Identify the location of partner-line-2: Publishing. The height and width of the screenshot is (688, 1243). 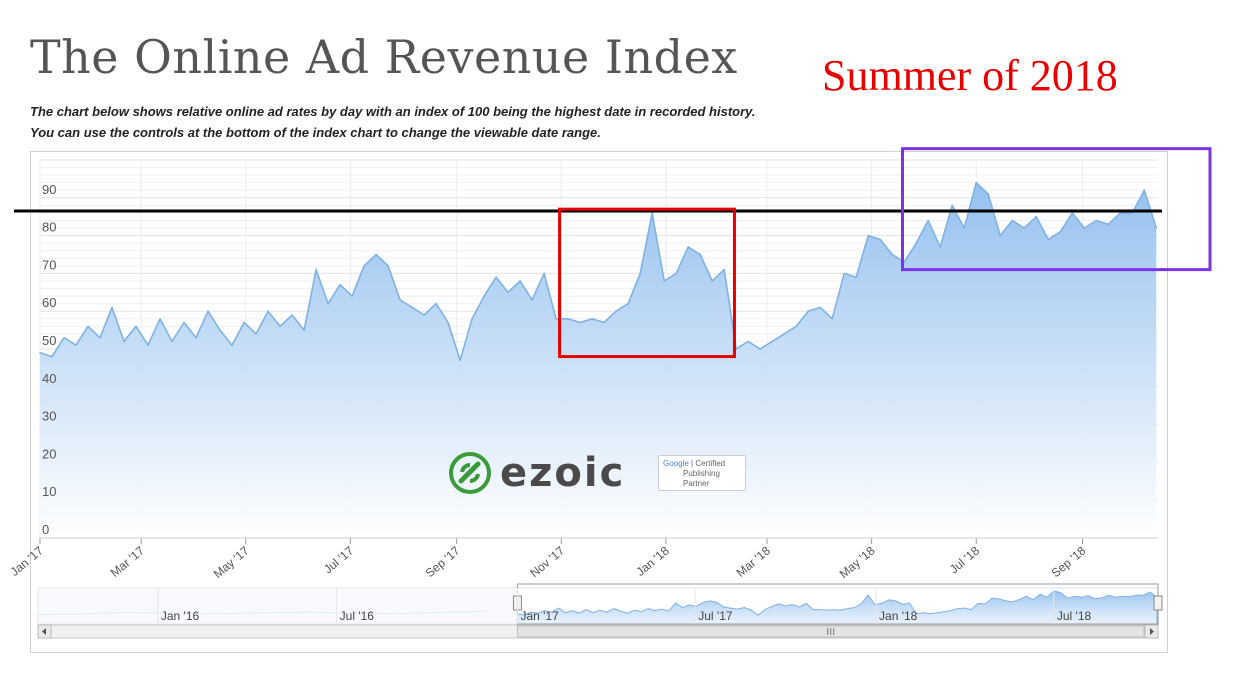
(701, 473).